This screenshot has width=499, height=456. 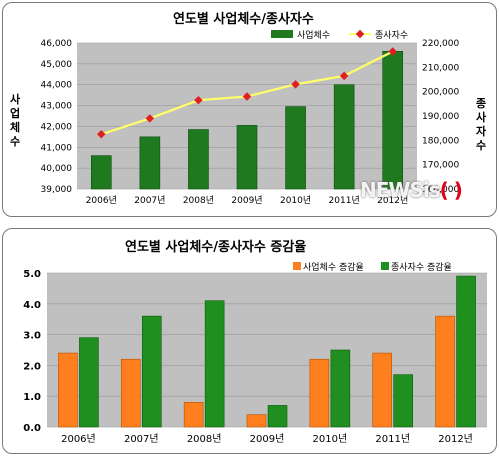 I want to click on bar-count-2007년, so click(x=150, y=163).